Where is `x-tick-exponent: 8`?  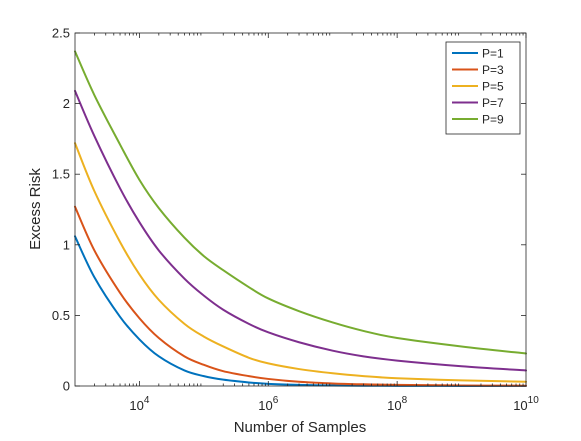
x-tick-exponent: 8 is located at coordinates (405, 400).